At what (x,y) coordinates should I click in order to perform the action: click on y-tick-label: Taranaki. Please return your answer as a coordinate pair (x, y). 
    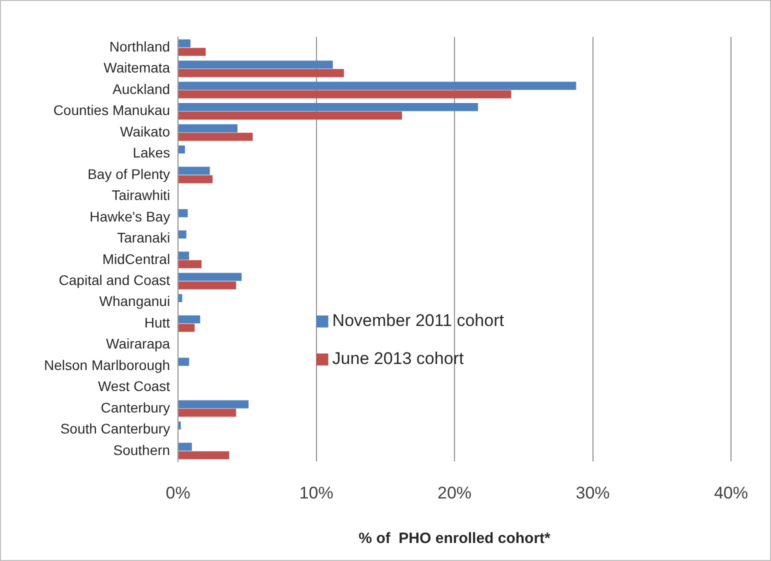
    Looking at the image, I should click on (143, 238).